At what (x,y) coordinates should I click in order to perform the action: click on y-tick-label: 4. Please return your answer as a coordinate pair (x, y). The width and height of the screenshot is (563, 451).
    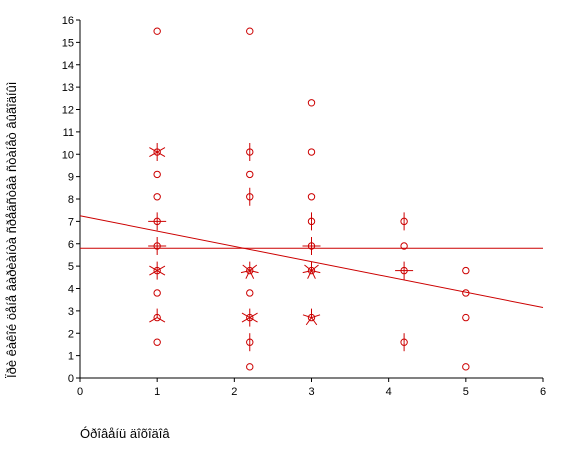
    Looking at the image, I should click on (71, 290).